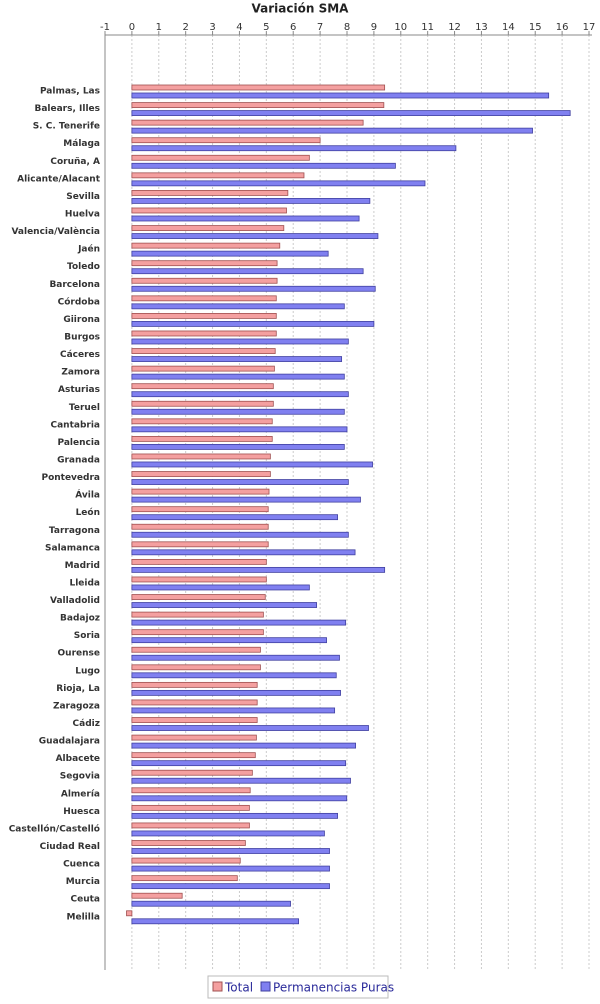  Describe the element at coordinates (301, 9) in the screenshot. I see `chart-title: Variación SMA` at that location.